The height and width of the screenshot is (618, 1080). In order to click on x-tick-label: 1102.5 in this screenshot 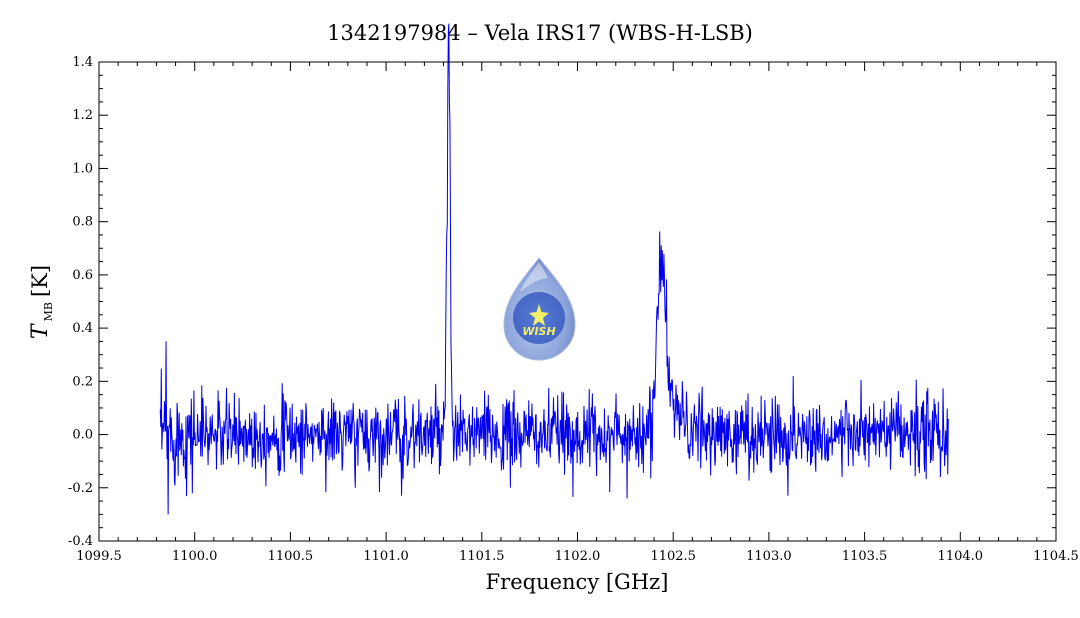, I will do `click(673, 556)`.